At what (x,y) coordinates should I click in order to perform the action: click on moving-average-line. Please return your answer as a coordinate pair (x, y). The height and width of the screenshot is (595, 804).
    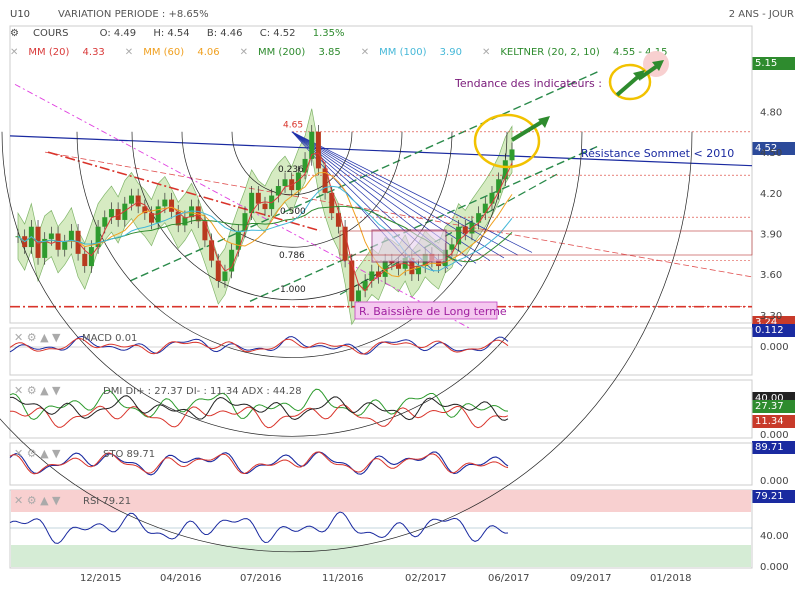
    Looking at the image, I should click on (265, 228).